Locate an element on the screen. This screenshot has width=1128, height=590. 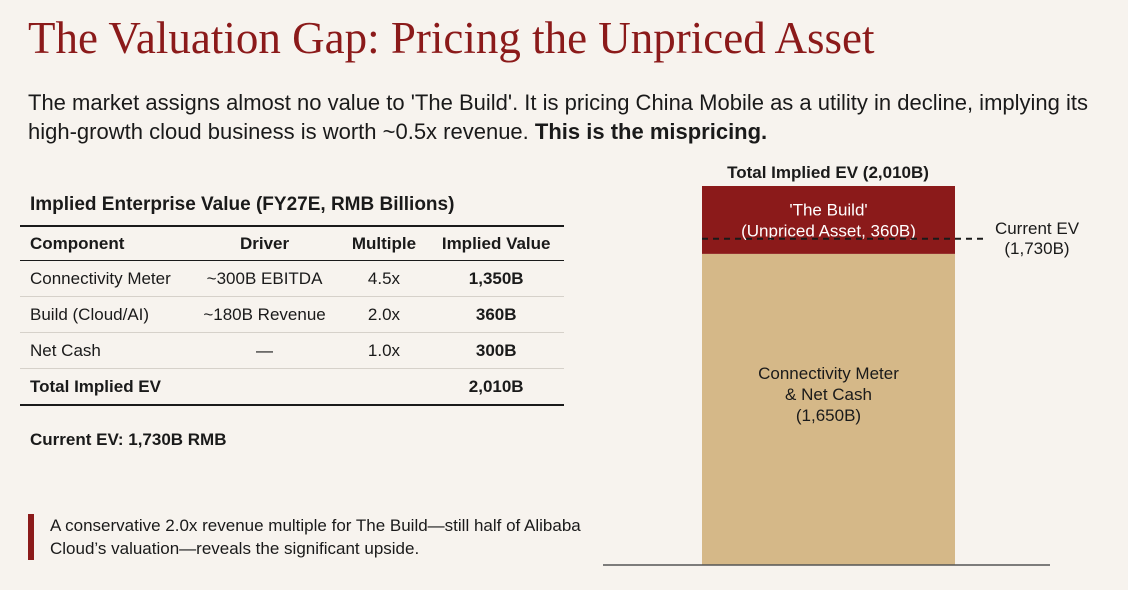
bar-segment-label-1: 'The Build' (Unpriced Asset, 360B) is located at coordinates (828, 220).